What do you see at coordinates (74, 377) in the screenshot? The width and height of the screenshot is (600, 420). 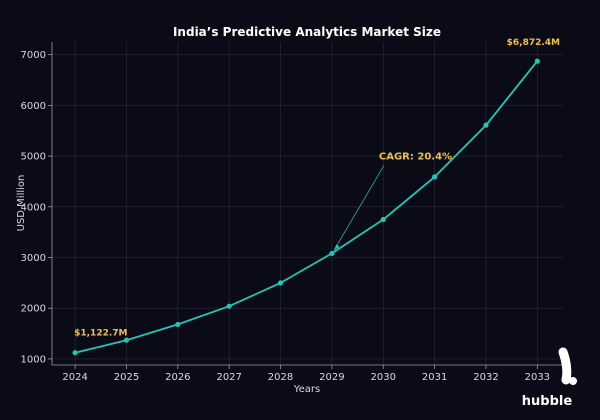 I see `x-tick-label: 2024` at bounding box center [74, 377].